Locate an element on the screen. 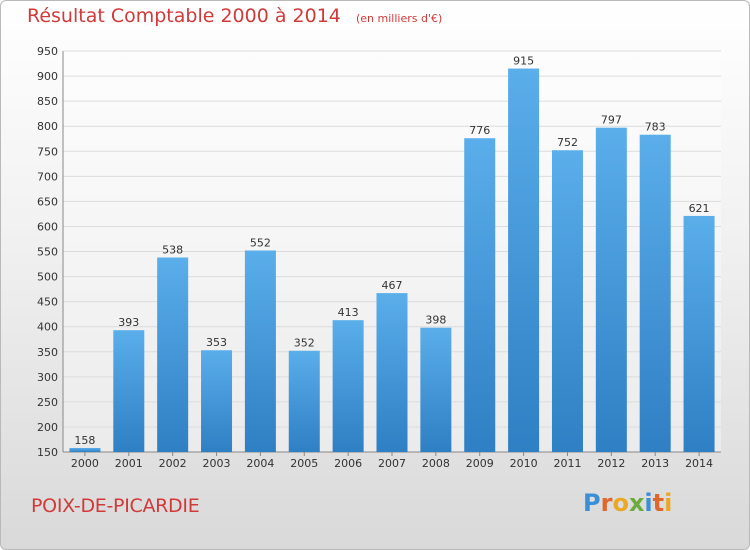 The width and height of the screenshot is (750, 550). bar-2006 is located at coordinates (348, 386).